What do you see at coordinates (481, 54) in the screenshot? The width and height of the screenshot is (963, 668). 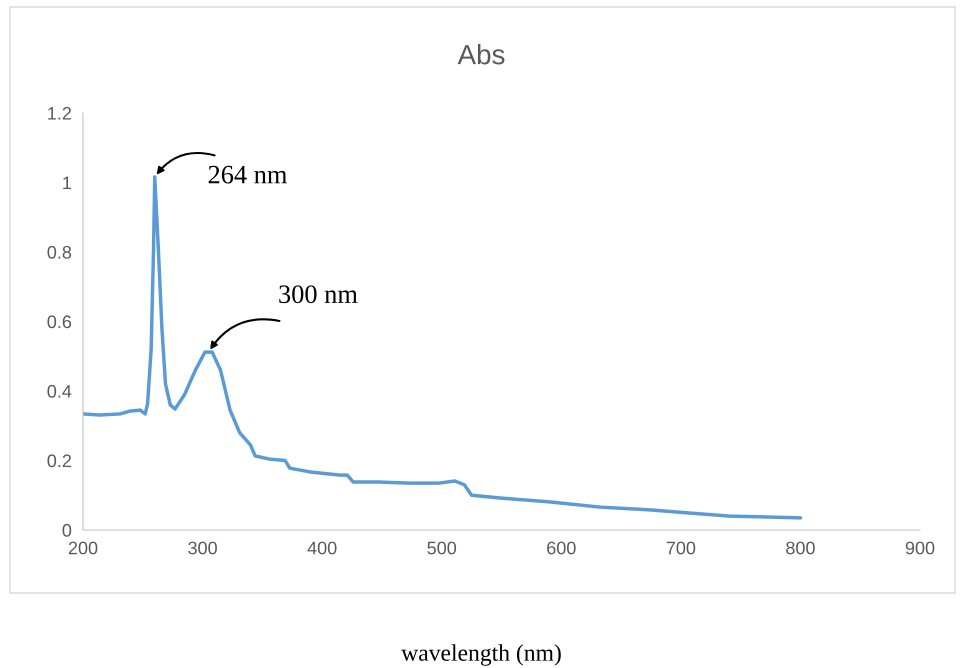 I see `chart-title: Abs` at bounding box center [481, 54].